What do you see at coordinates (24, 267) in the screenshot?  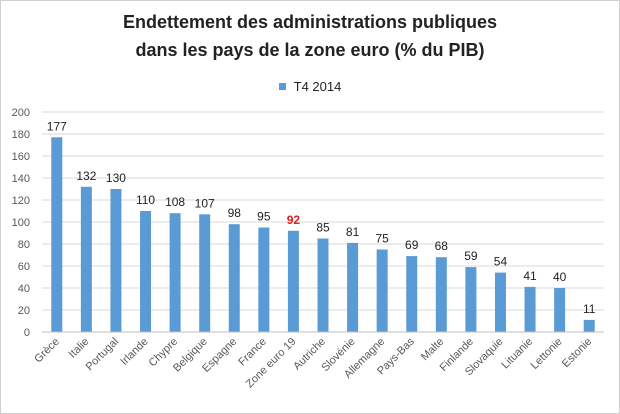 I see `y-tick-label: 60` at bounding box center [24, 267].